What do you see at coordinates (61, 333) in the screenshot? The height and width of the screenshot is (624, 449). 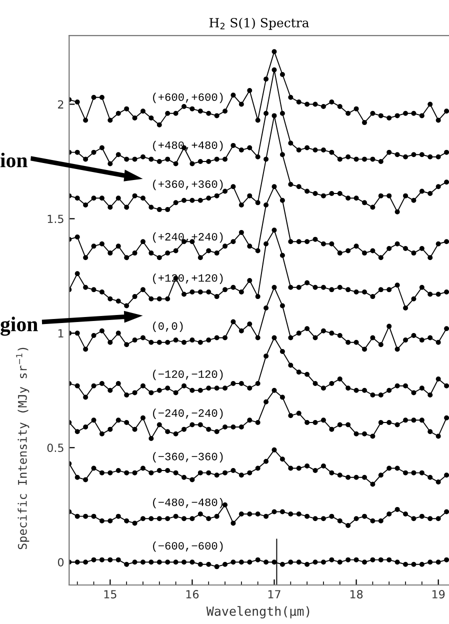 I see `y-tick-label: 1` at bounding box center [61, 333].